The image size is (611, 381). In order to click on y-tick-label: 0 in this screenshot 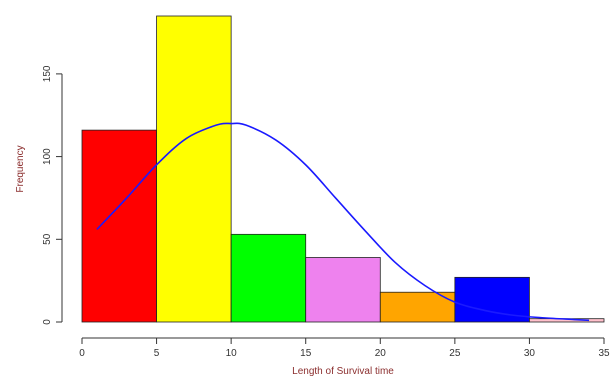, I will do `click(47, 322)`.